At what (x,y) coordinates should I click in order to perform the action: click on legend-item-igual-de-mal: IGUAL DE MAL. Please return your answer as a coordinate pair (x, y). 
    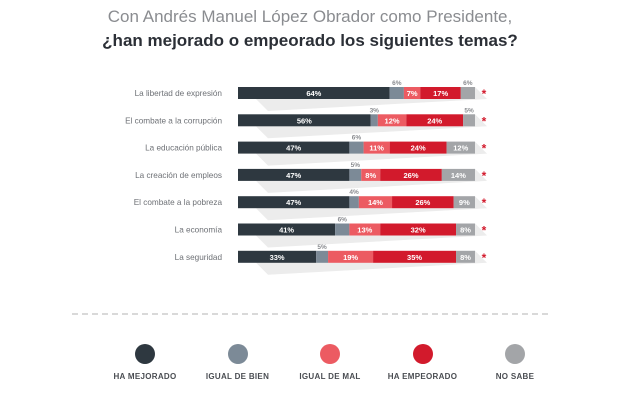
    Looking at the image, I should click on (330, 362).